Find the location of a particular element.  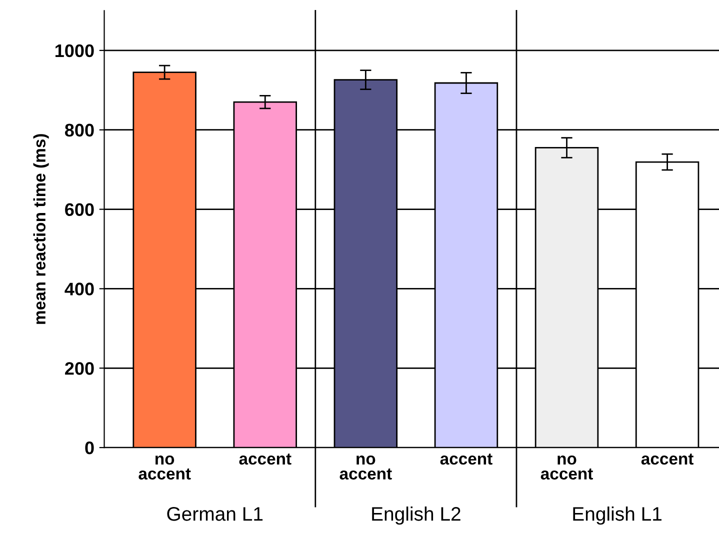

y-tick-label: 1000 is located at coordinates (75, 51).